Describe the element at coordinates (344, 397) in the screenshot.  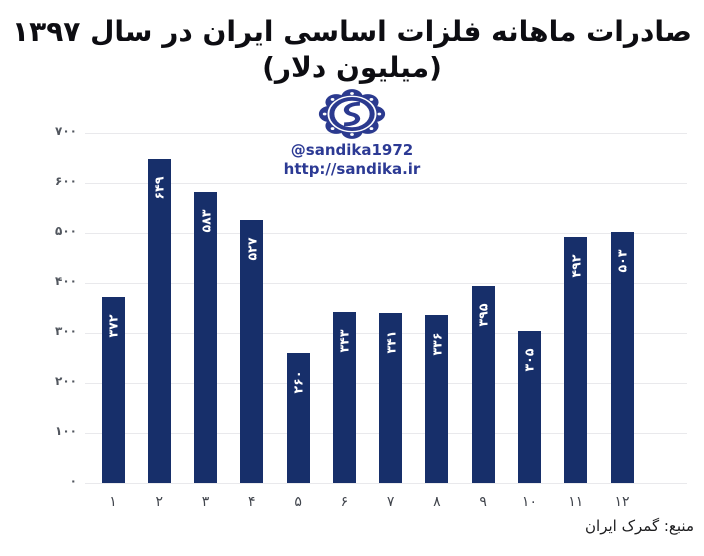
I see `bar: ۳۴۳` at that location.